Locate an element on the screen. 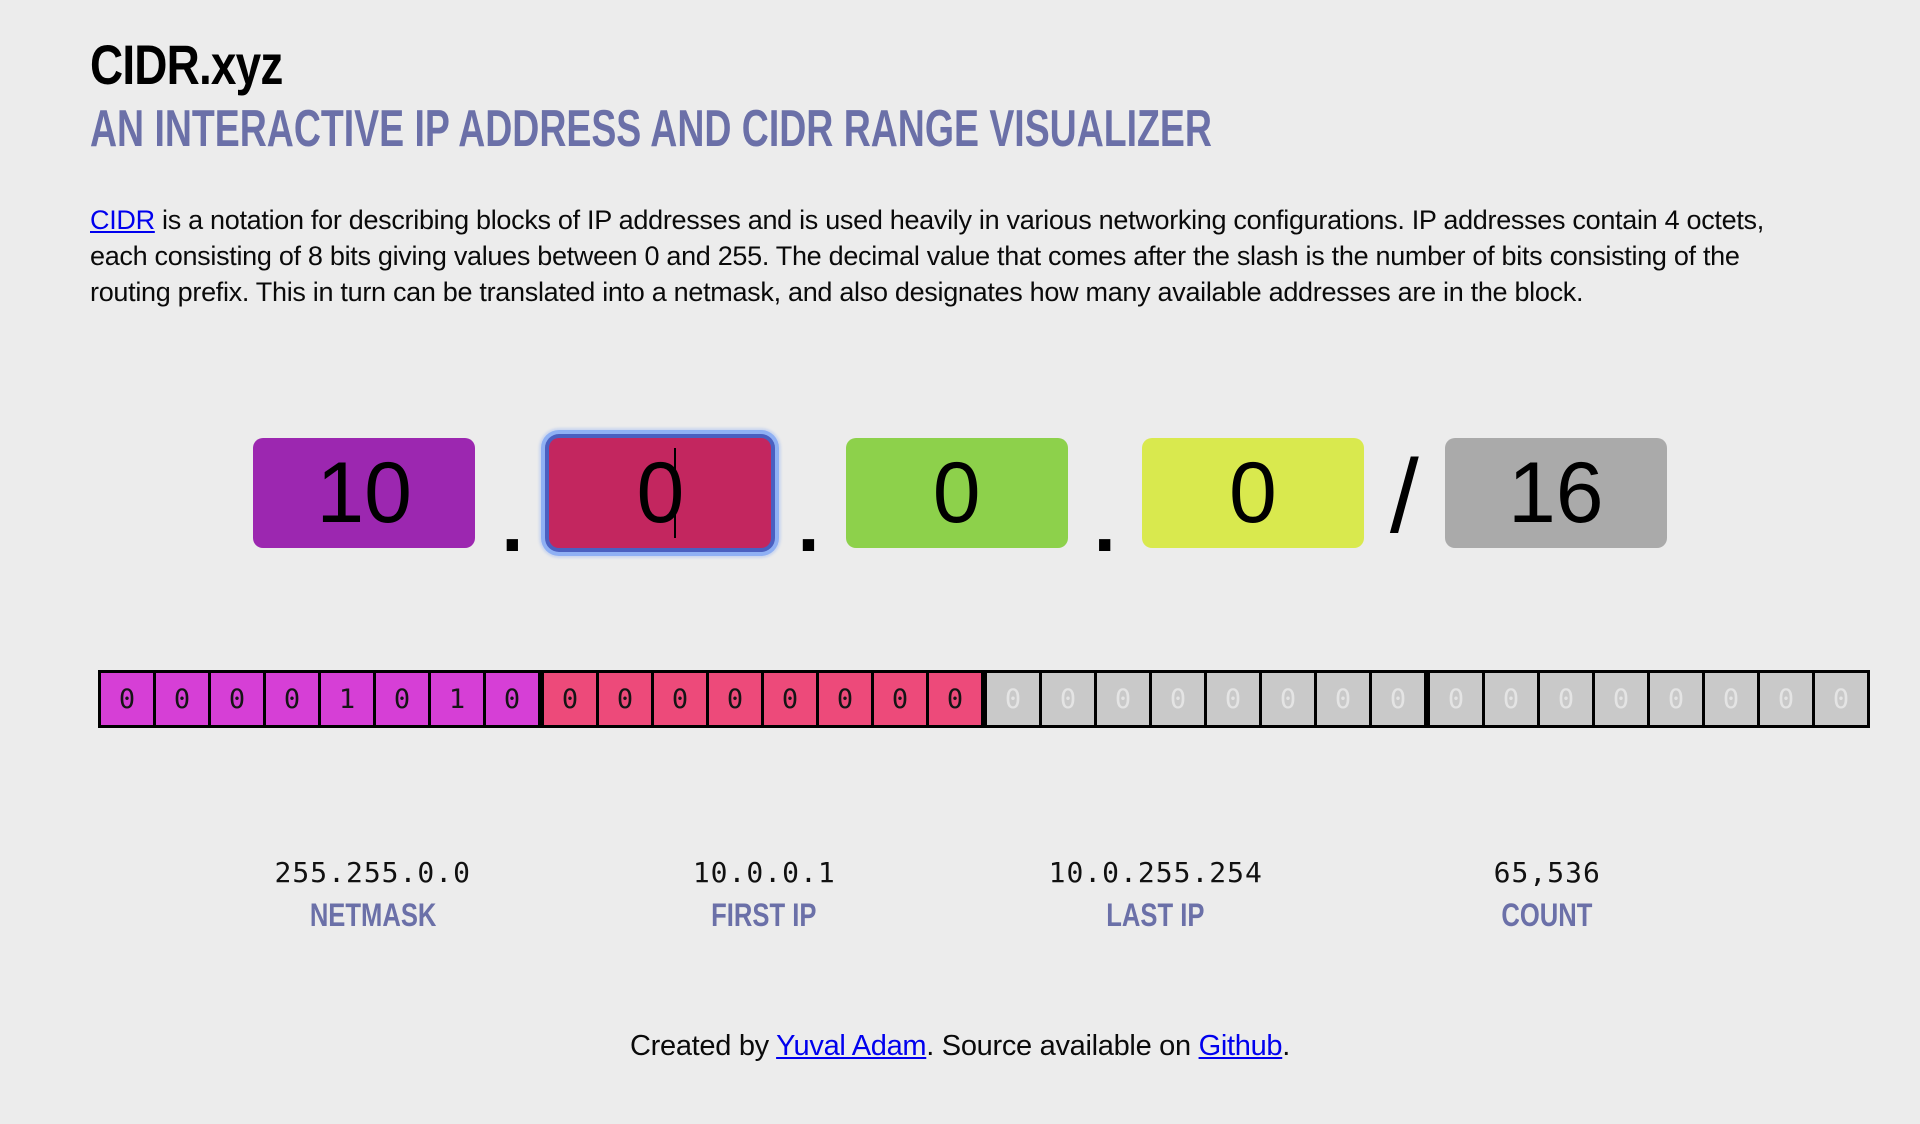  github-link: Github is located at coordinates (1240, 1046).